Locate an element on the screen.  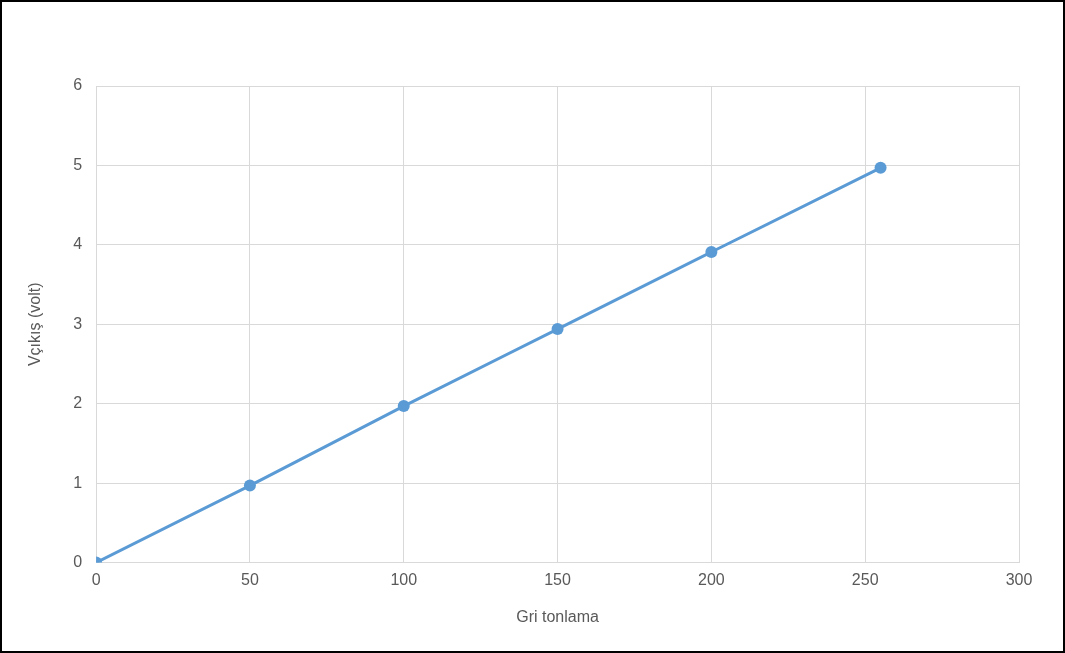
x-tick-label: 0 is located at coordinates (96, 579).